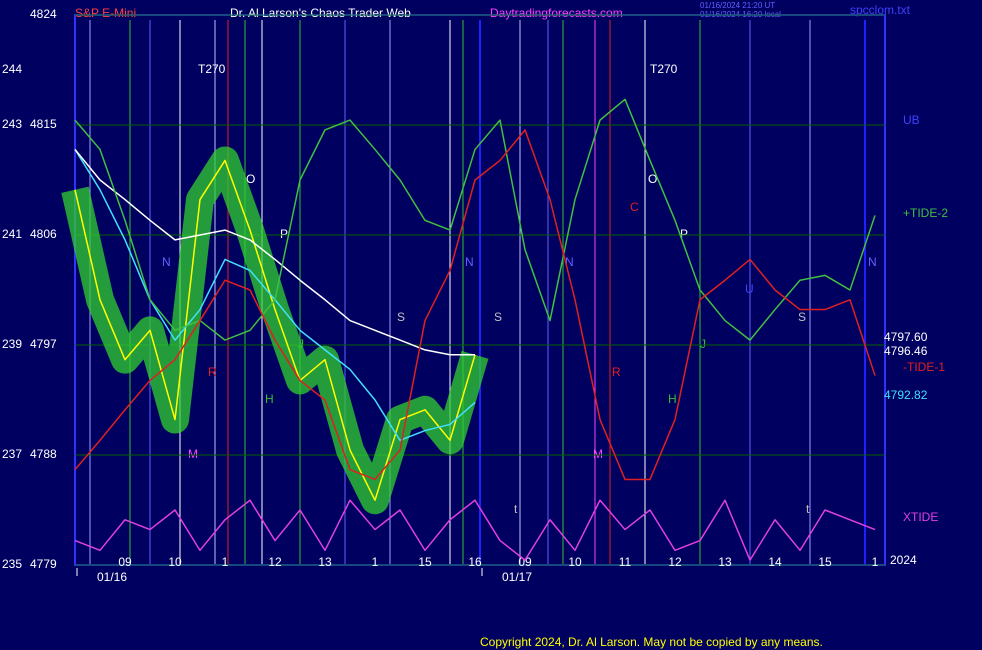 This screenshot has height=650, width=982. What do you see at coordinates (625, 562) in the screenshot?
I see `x-tick-label: 11` at bounding box center [625, 562].